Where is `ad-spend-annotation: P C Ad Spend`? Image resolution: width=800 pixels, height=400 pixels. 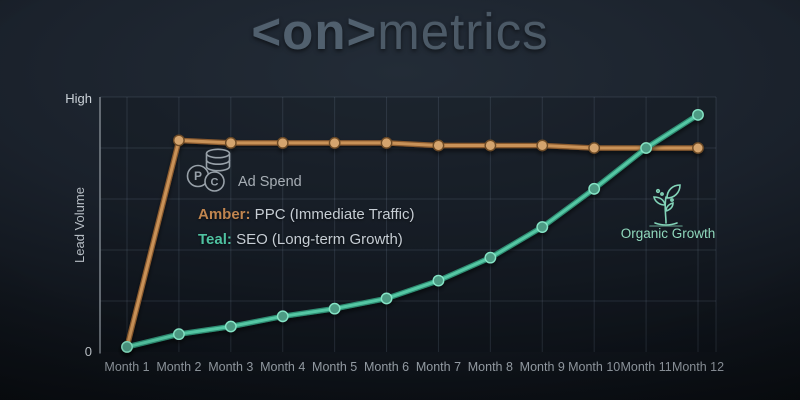 ad-spend-annotation: P C Ad Spend is located at coordinates (244, 170).